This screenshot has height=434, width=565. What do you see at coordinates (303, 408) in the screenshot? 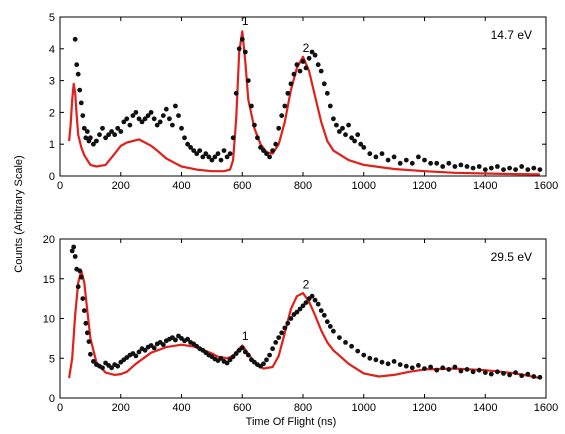
I see `x-tick-label: 800` at bounding box center [303, 408].